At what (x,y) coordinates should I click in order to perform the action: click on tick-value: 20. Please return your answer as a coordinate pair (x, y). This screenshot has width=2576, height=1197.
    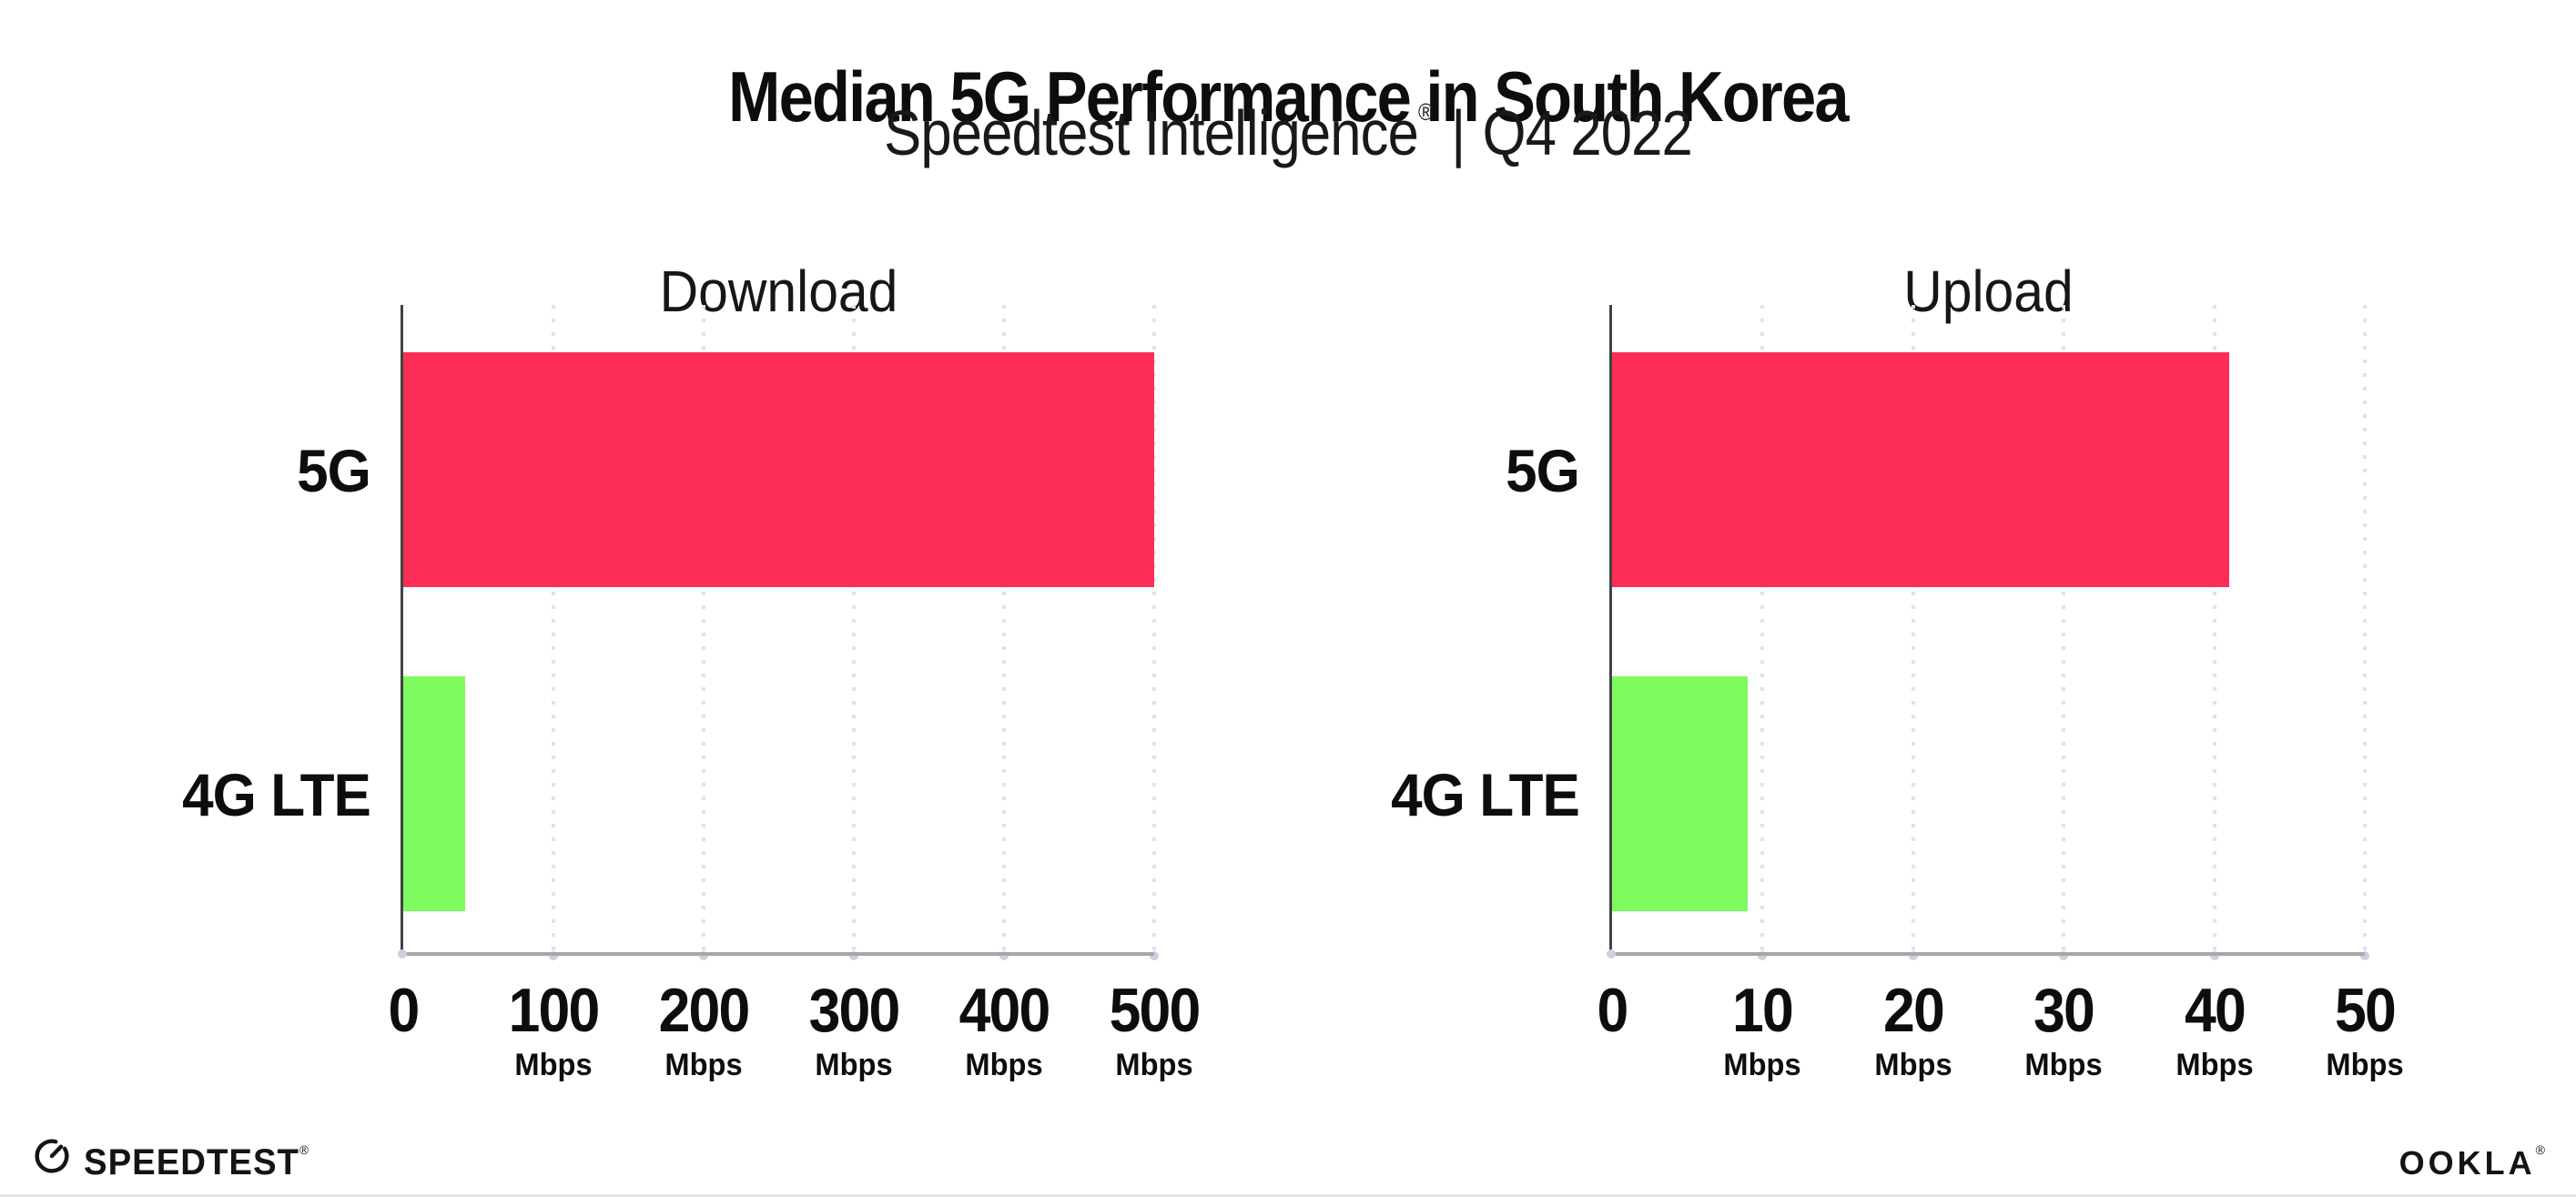
    Looking at the image, I should click on (1913, 1011).